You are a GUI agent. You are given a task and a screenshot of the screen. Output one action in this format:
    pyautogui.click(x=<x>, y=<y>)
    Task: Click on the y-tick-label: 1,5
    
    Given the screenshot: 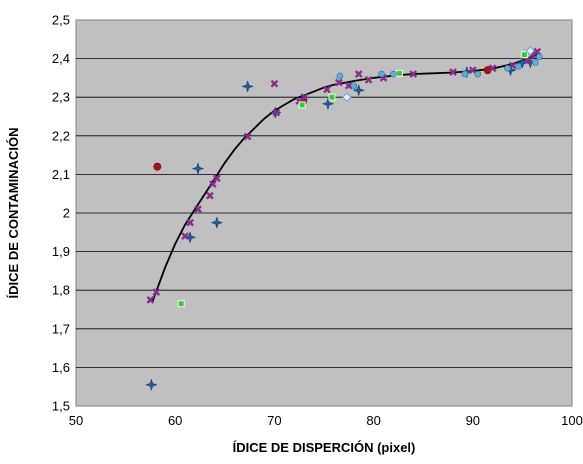 What is the action you would take?
    pyautogui.click(x=61, y=406)
    